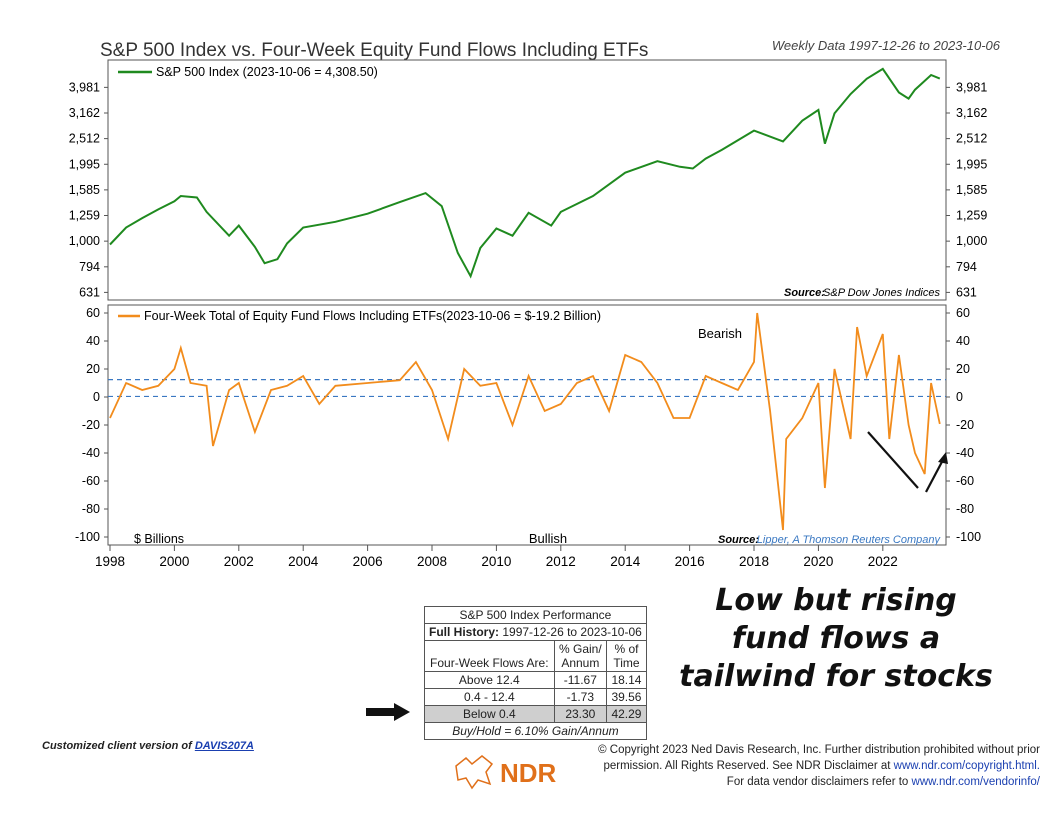 Image resolution: width=1056 pixels, height=816 pixels. What do you see at coordinates (148, 746) in the screenshot?
I see `custom-version: Customized client version of DAVIS207A` at bounding box center [148, 746].